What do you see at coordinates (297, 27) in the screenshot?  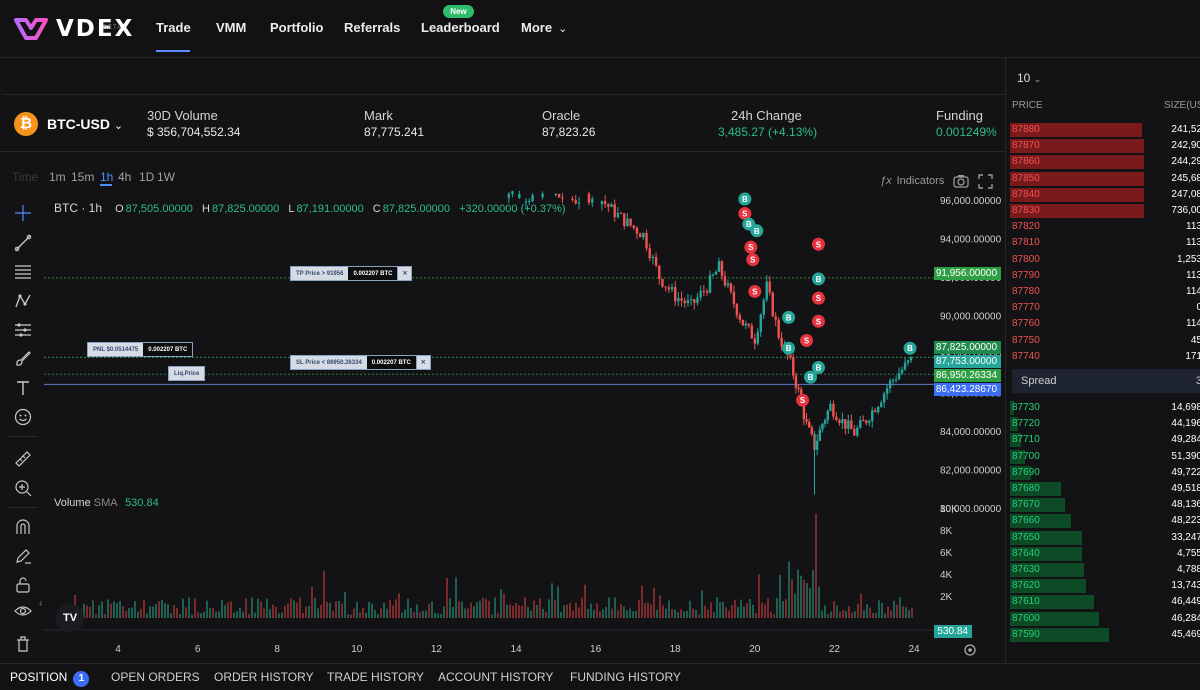 I see `nav-portfolio: Portfolio` at bounding box center [297, 27].